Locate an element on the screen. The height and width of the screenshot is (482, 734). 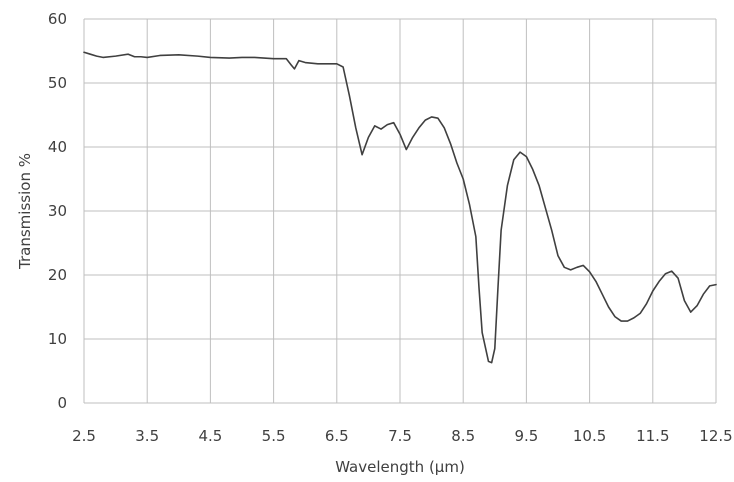
y-axis-ticks: 0 10 20 30 40 50 60 is located at coordinates (57, 211).